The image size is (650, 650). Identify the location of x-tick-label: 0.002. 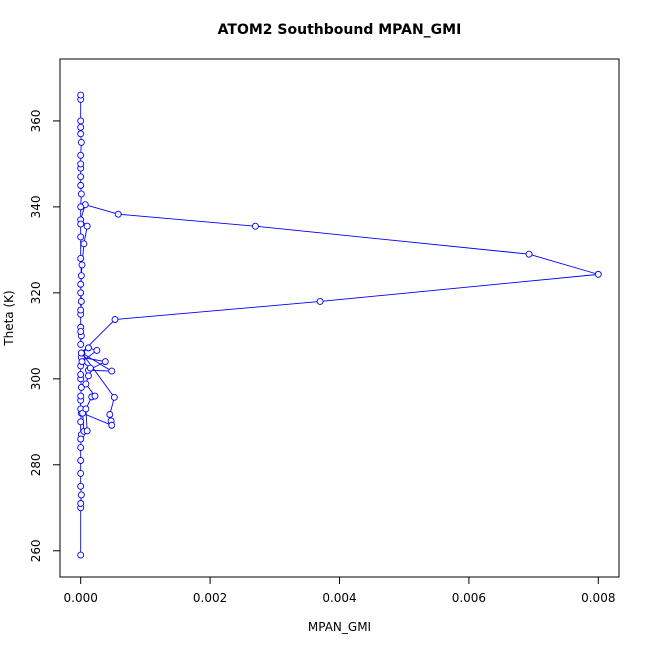
(210, 598).